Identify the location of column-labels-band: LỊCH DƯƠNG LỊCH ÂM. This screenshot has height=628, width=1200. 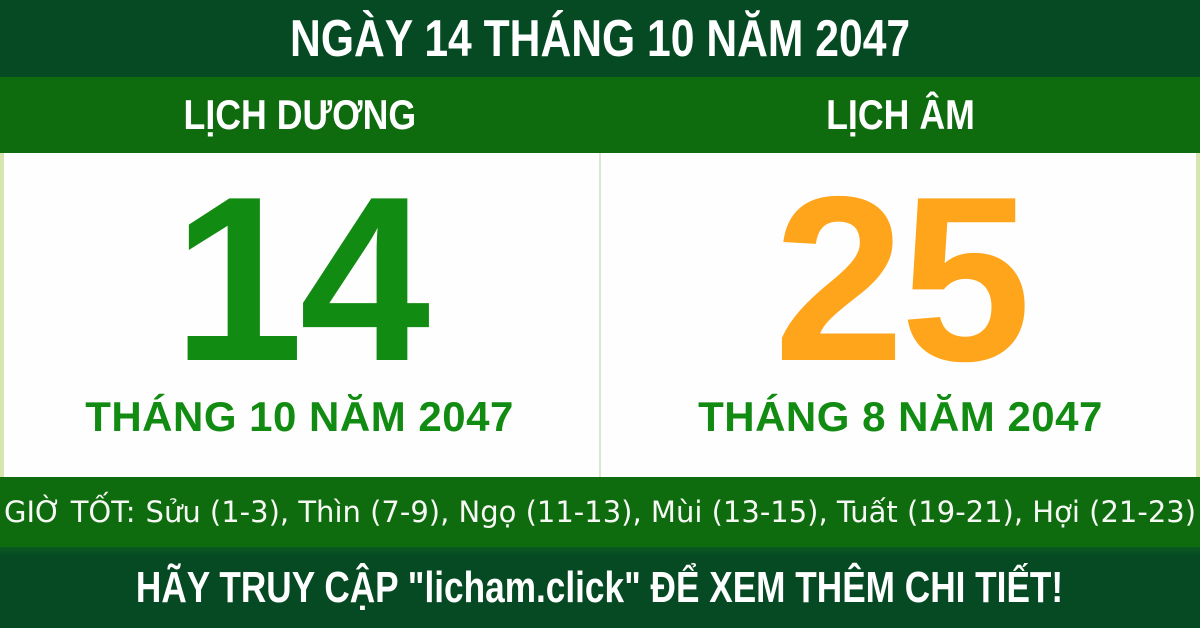
(600, 115).